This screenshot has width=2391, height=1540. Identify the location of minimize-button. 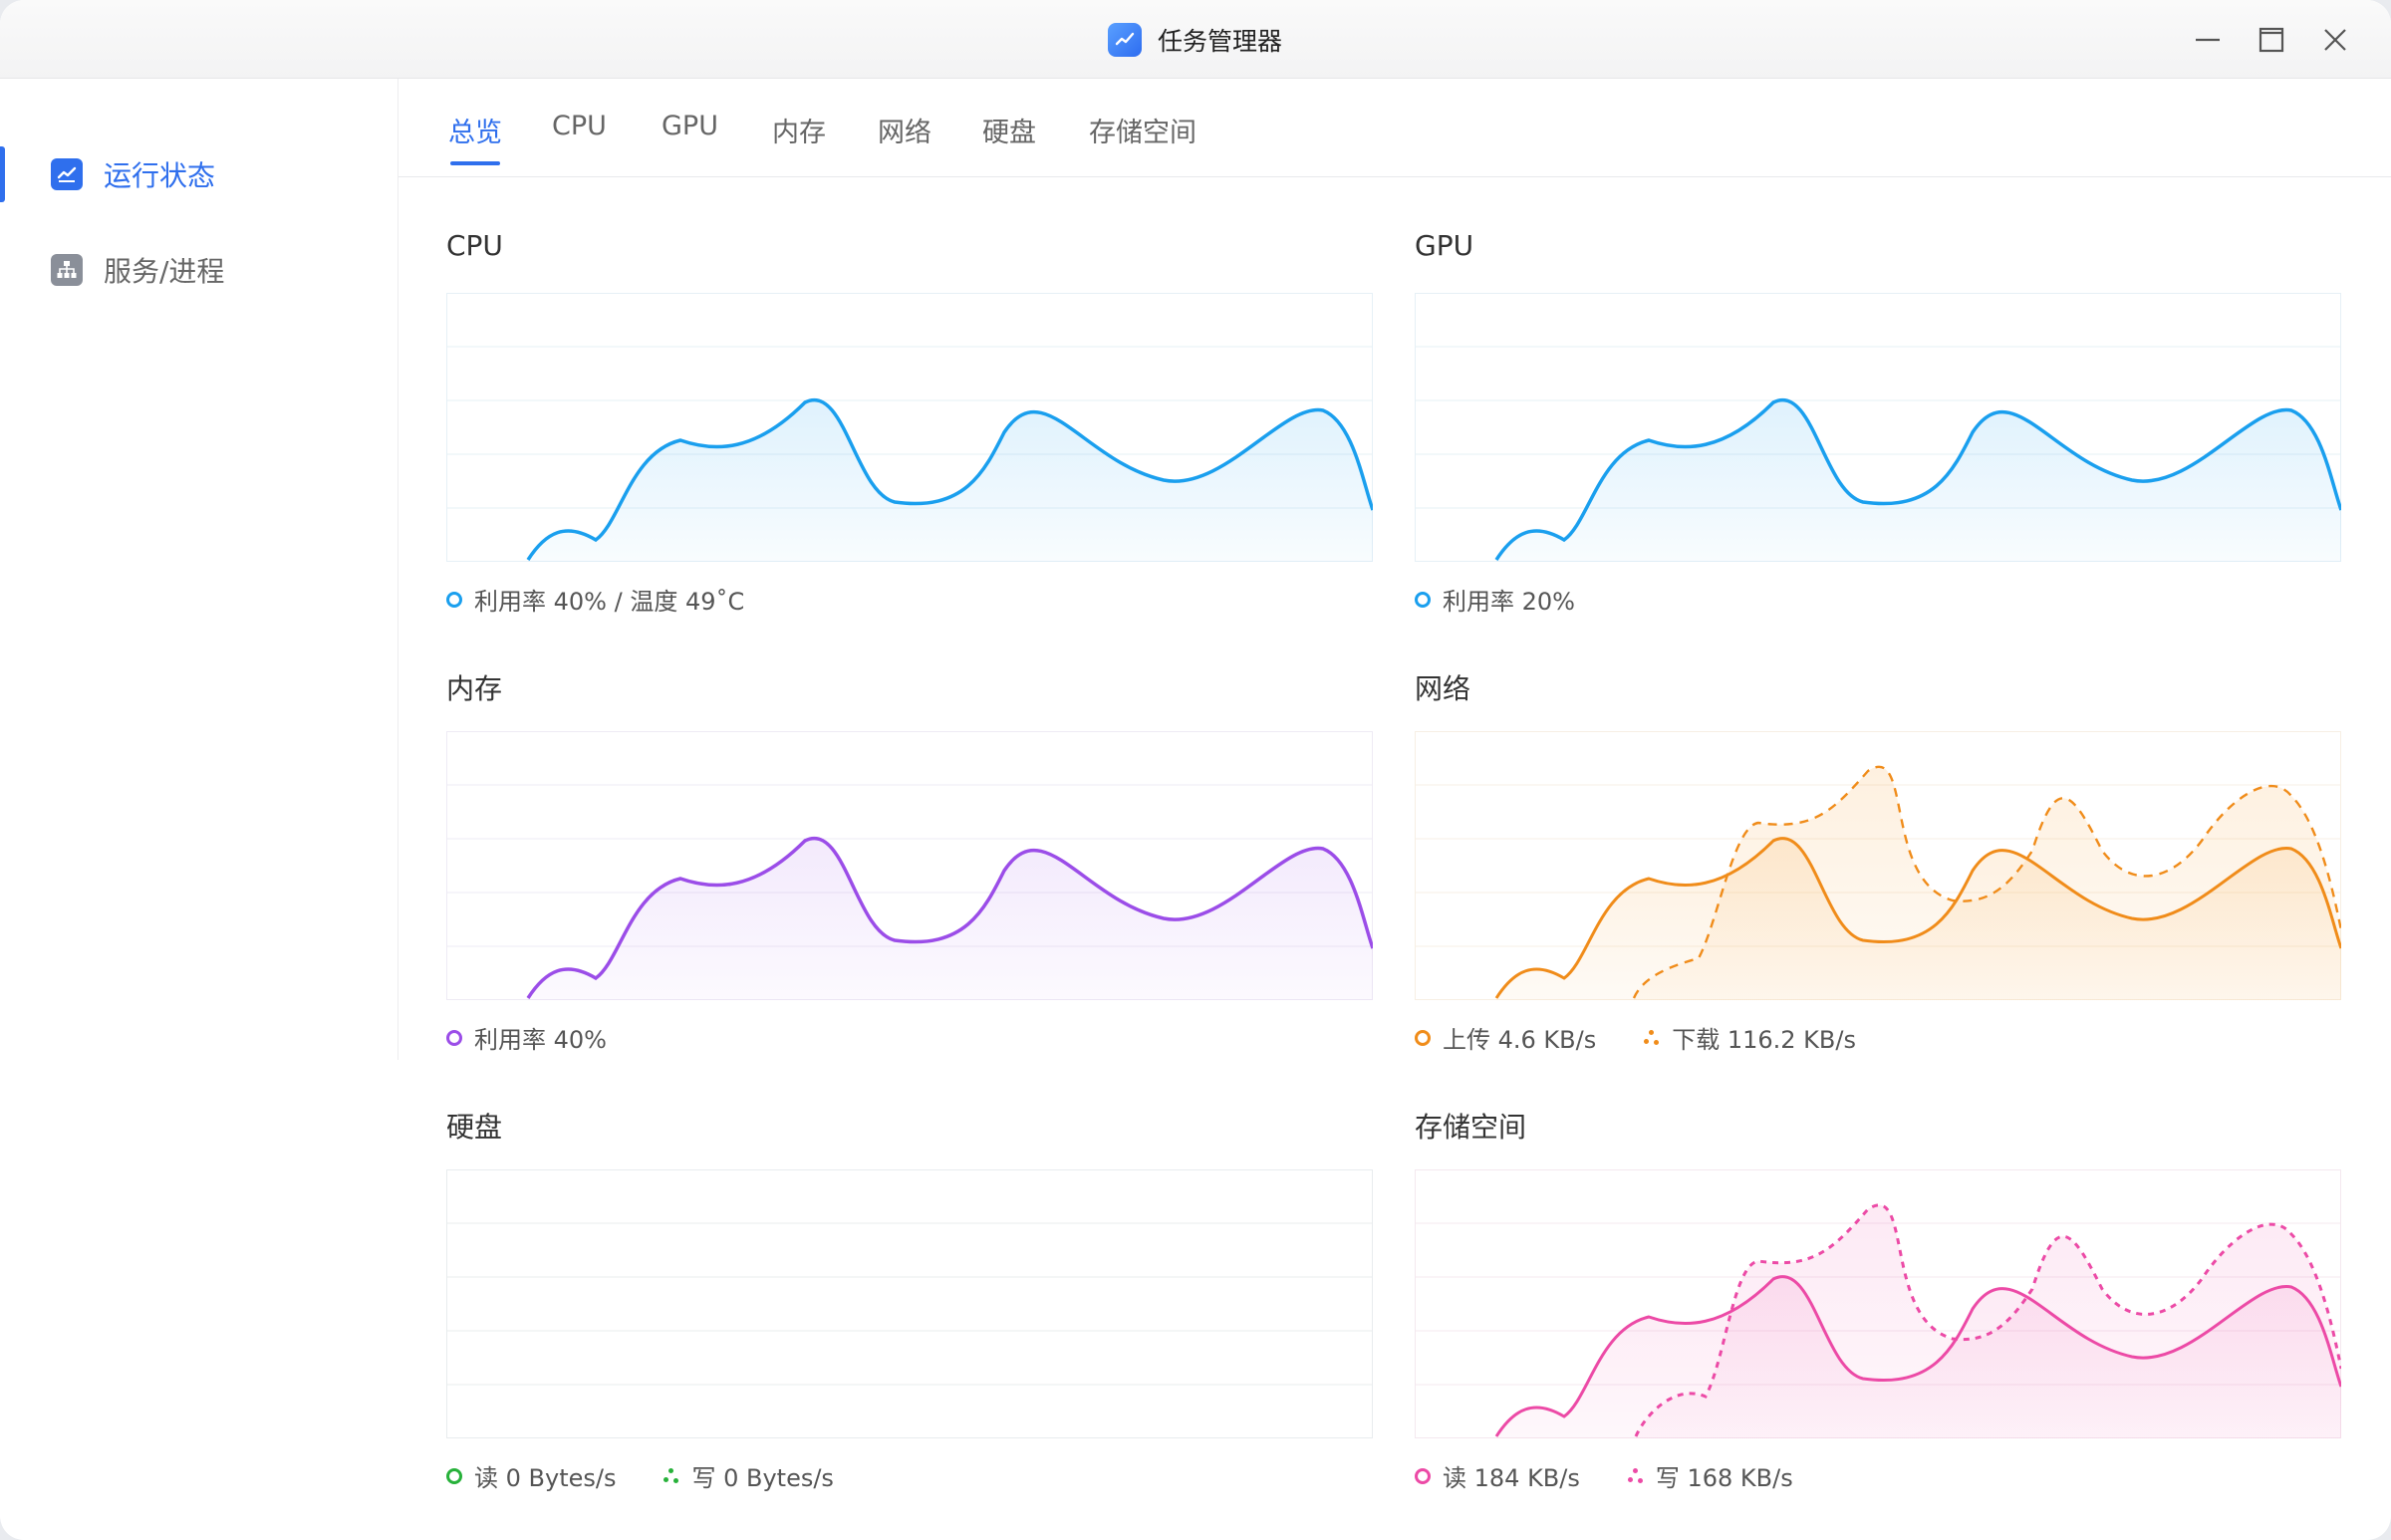
(2208, 40).